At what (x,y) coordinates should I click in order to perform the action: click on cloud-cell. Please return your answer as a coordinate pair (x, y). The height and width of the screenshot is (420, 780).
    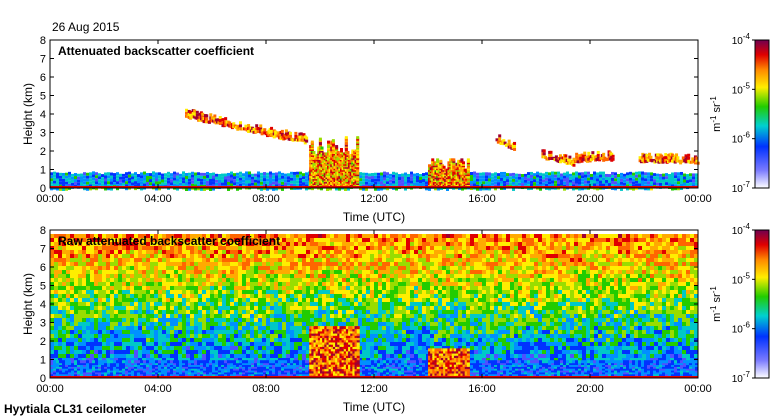
    Looking at the image, I should click on (442, 166).